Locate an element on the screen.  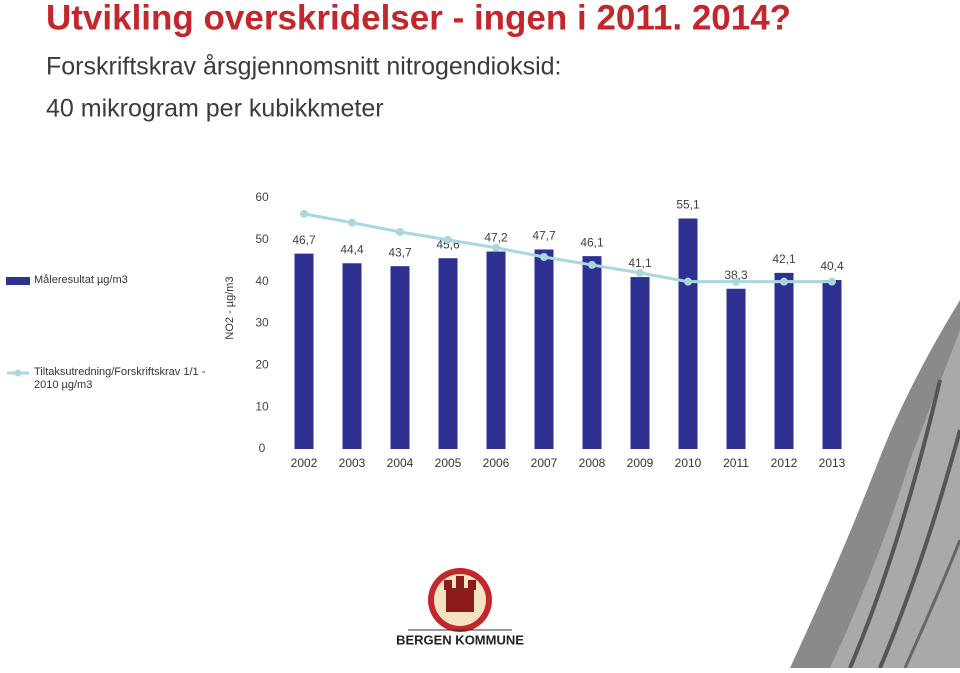
data-label: 46,1 is located at coordinates (592, 242).